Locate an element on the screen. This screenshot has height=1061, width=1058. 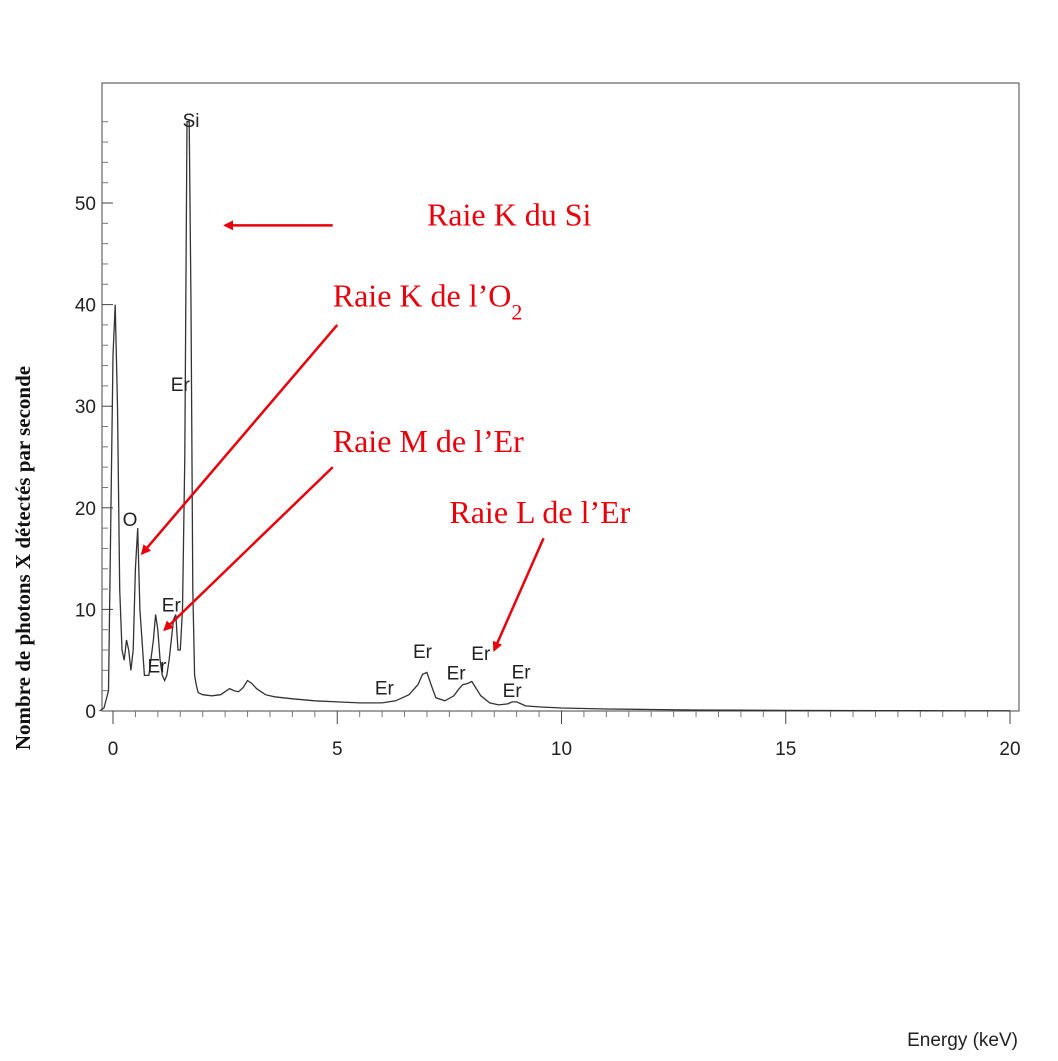
y-axis-label: Nombre de photons X détectés par seconde is located at coordinates (23, 558).